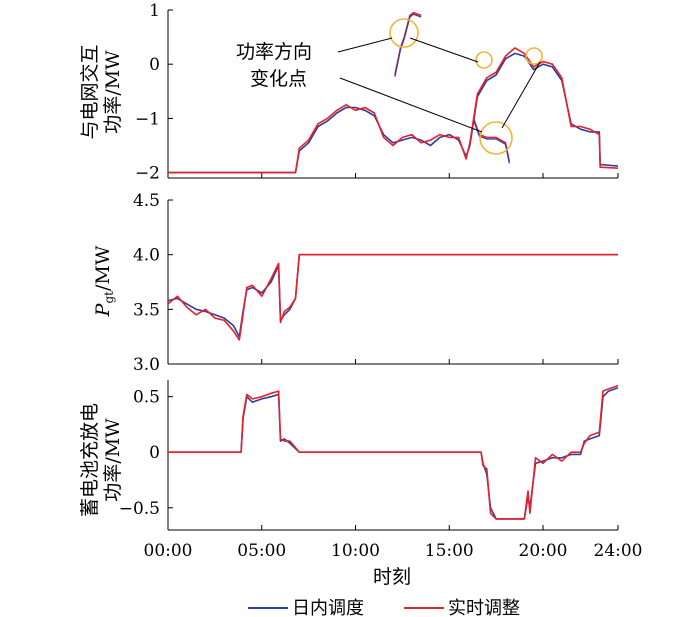 Image resolution: width=700 pixels, height=617 pixels. I want to click on ylabel-grid-line2: 功率/MW, so click(113, 92).